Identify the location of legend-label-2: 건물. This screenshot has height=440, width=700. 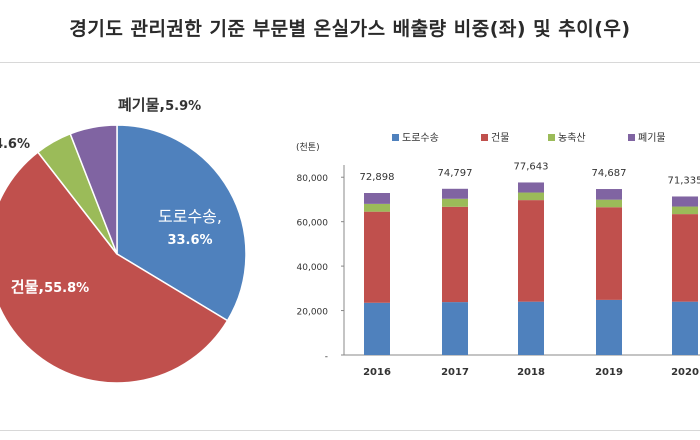
(500, 138).